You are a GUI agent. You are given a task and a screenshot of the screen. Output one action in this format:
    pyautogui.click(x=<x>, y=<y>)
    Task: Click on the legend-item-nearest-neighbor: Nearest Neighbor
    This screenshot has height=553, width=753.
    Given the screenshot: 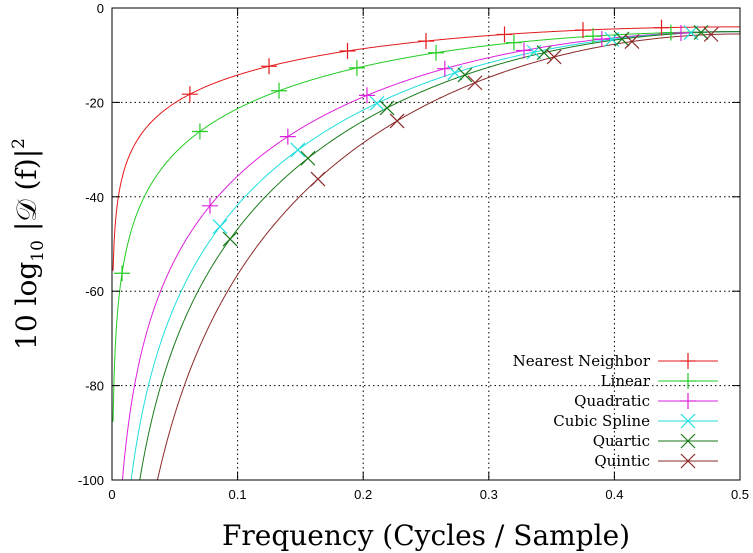 What is the action you would take?
    pyautogui.click(x=615, y=361)
    